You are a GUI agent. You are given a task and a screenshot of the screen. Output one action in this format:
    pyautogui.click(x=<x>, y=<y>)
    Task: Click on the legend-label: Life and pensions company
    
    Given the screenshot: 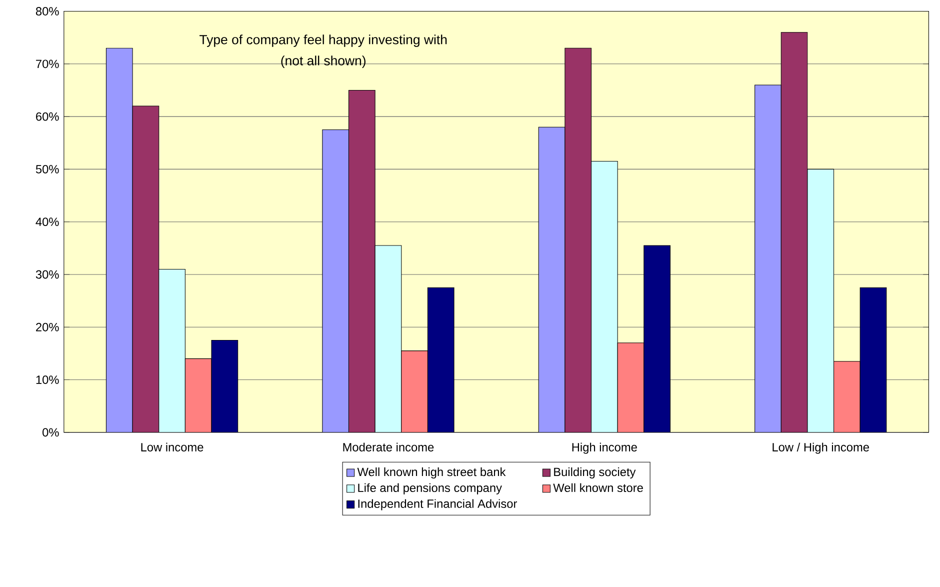 What is the action you would take?
    pyautogui.click(x=430, y=489)
    